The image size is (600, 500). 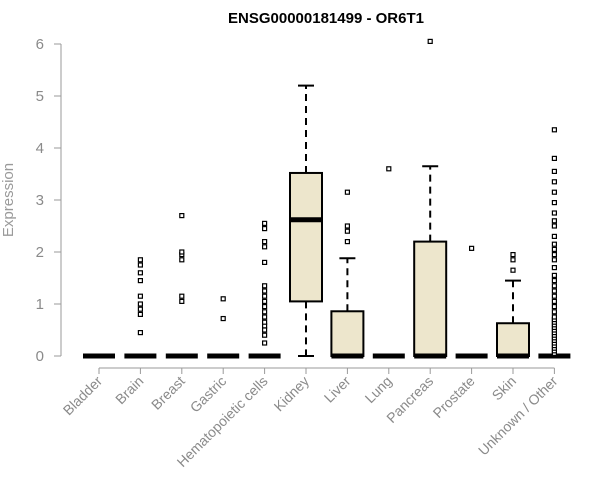 What do you see at coordinates (223, 327) in the screenshot?
I see `box-group-gastric` at bounding box center [223, 327].